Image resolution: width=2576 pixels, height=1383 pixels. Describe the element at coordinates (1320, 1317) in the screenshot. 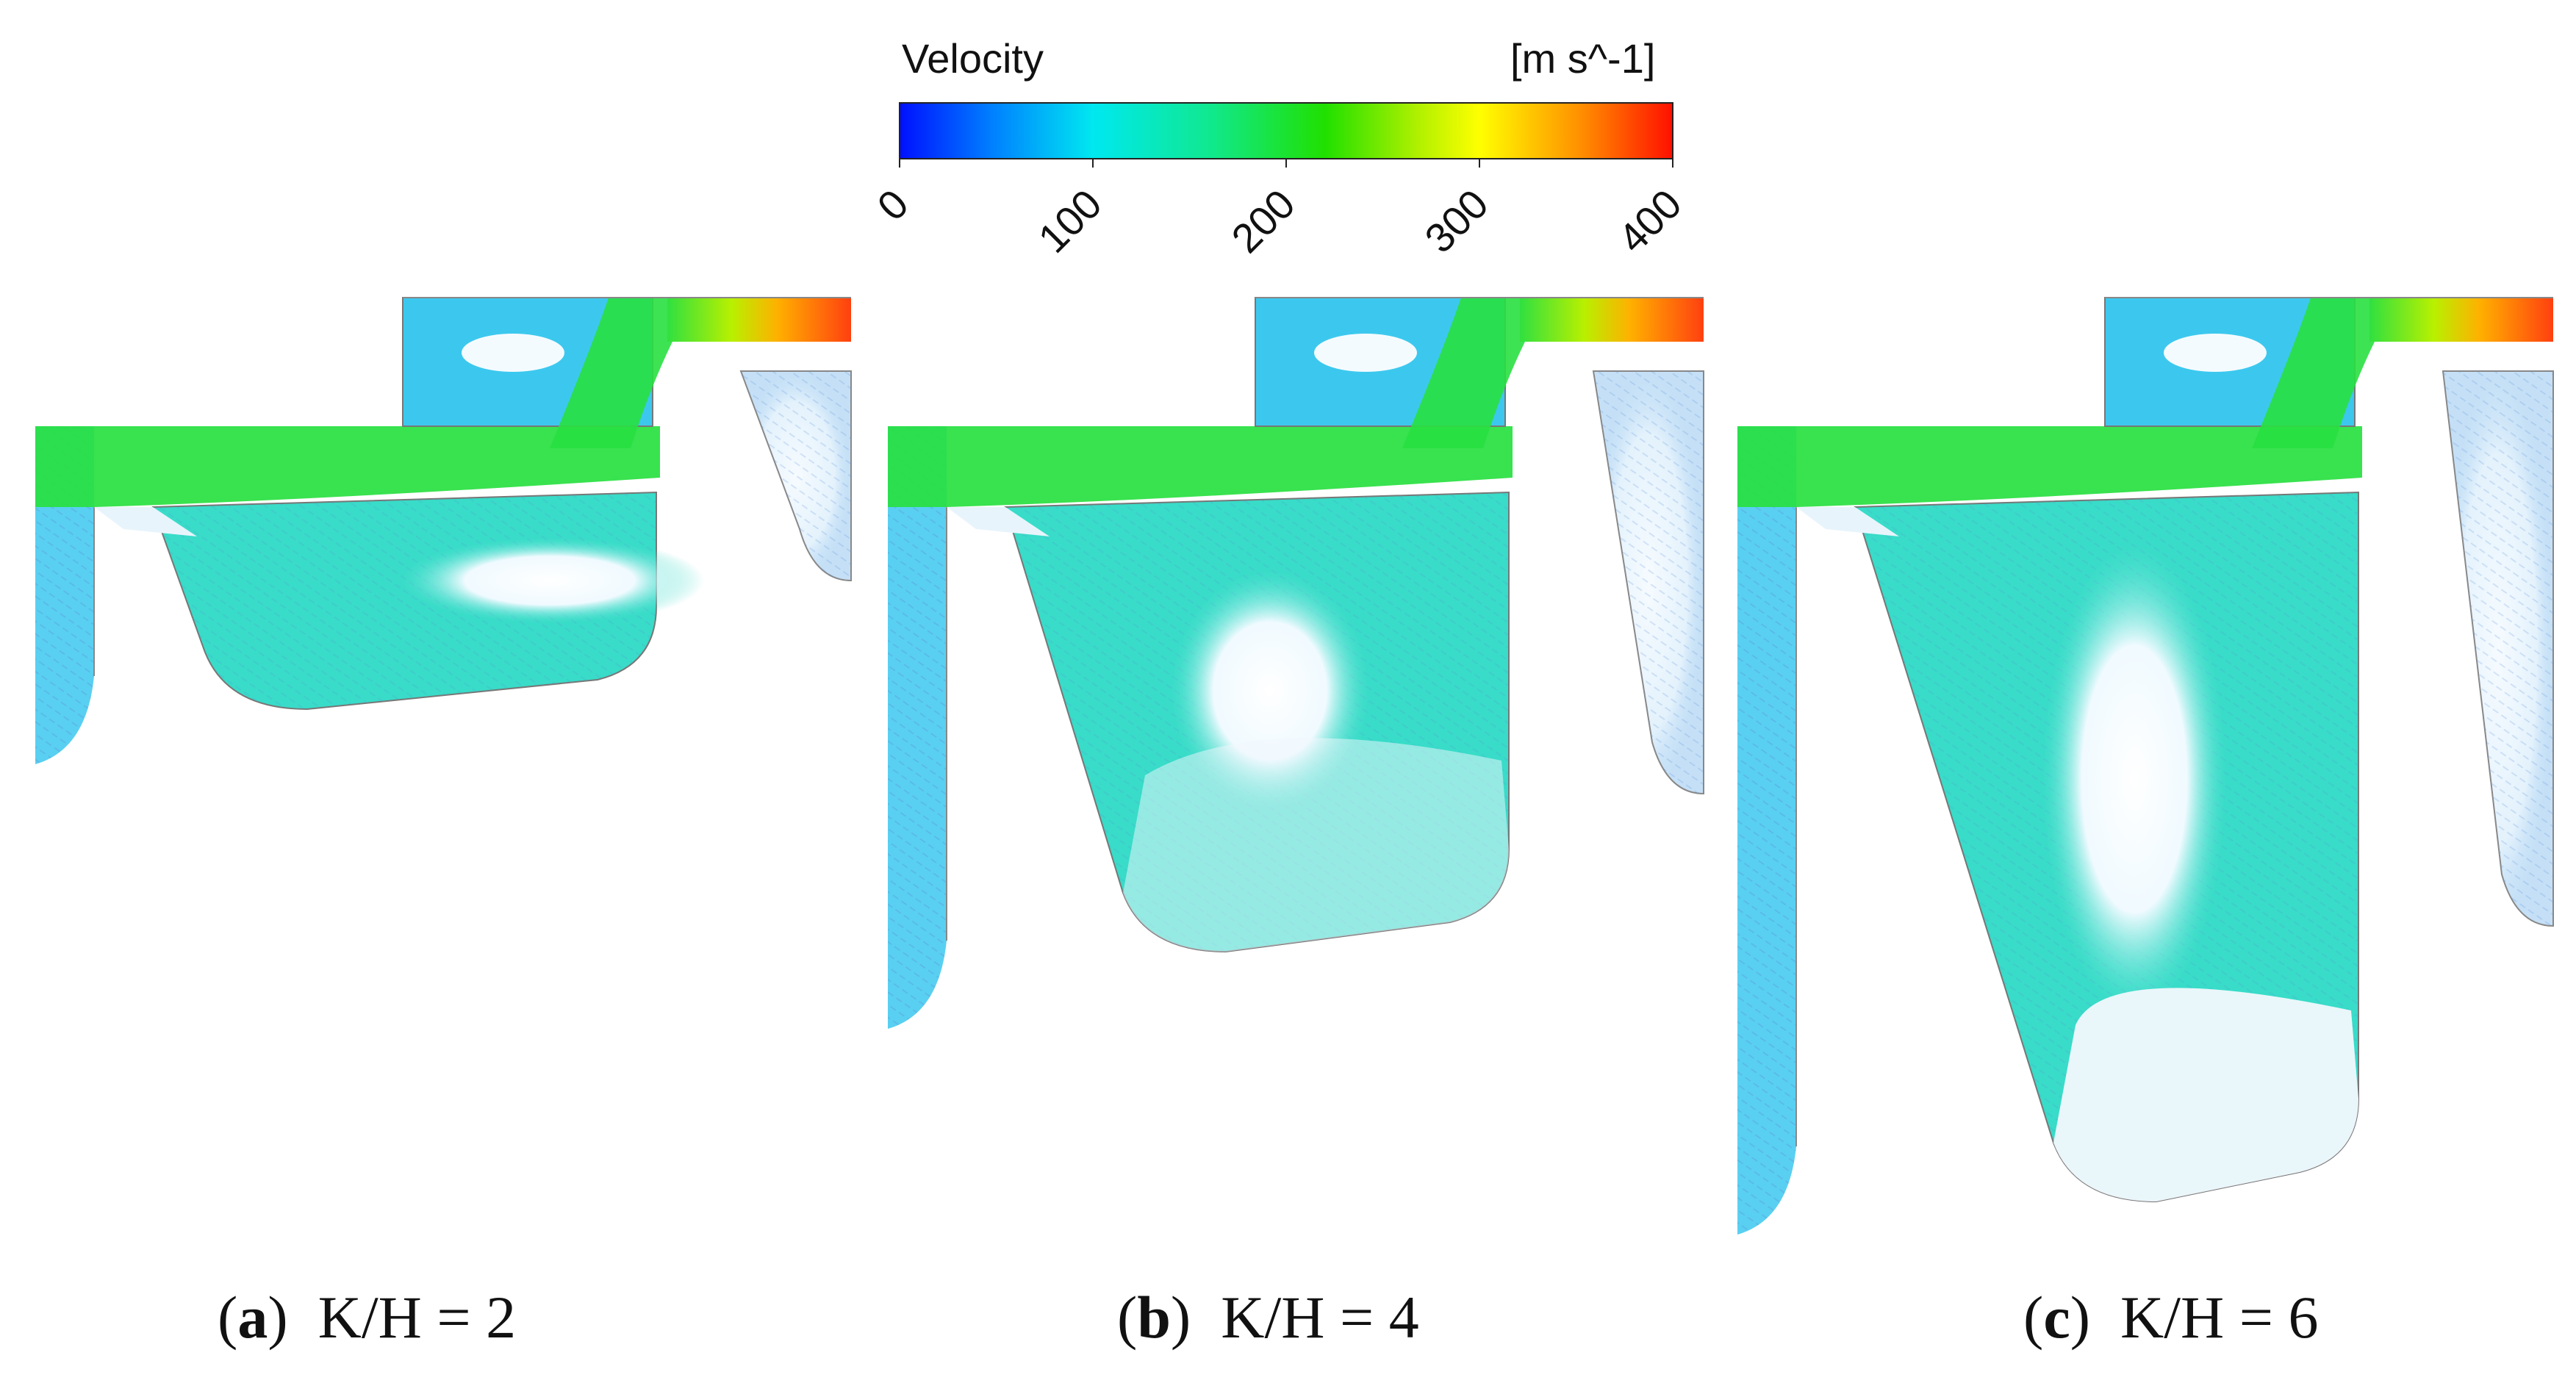

I see `caption-b-text: K/H = 4` at that location.